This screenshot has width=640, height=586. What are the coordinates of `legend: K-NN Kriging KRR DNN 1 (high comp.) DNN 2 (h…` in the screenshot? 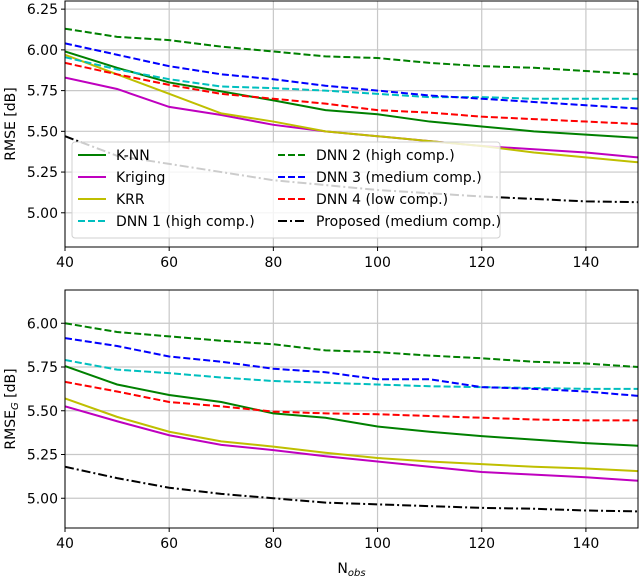 It's located at (286, 190).